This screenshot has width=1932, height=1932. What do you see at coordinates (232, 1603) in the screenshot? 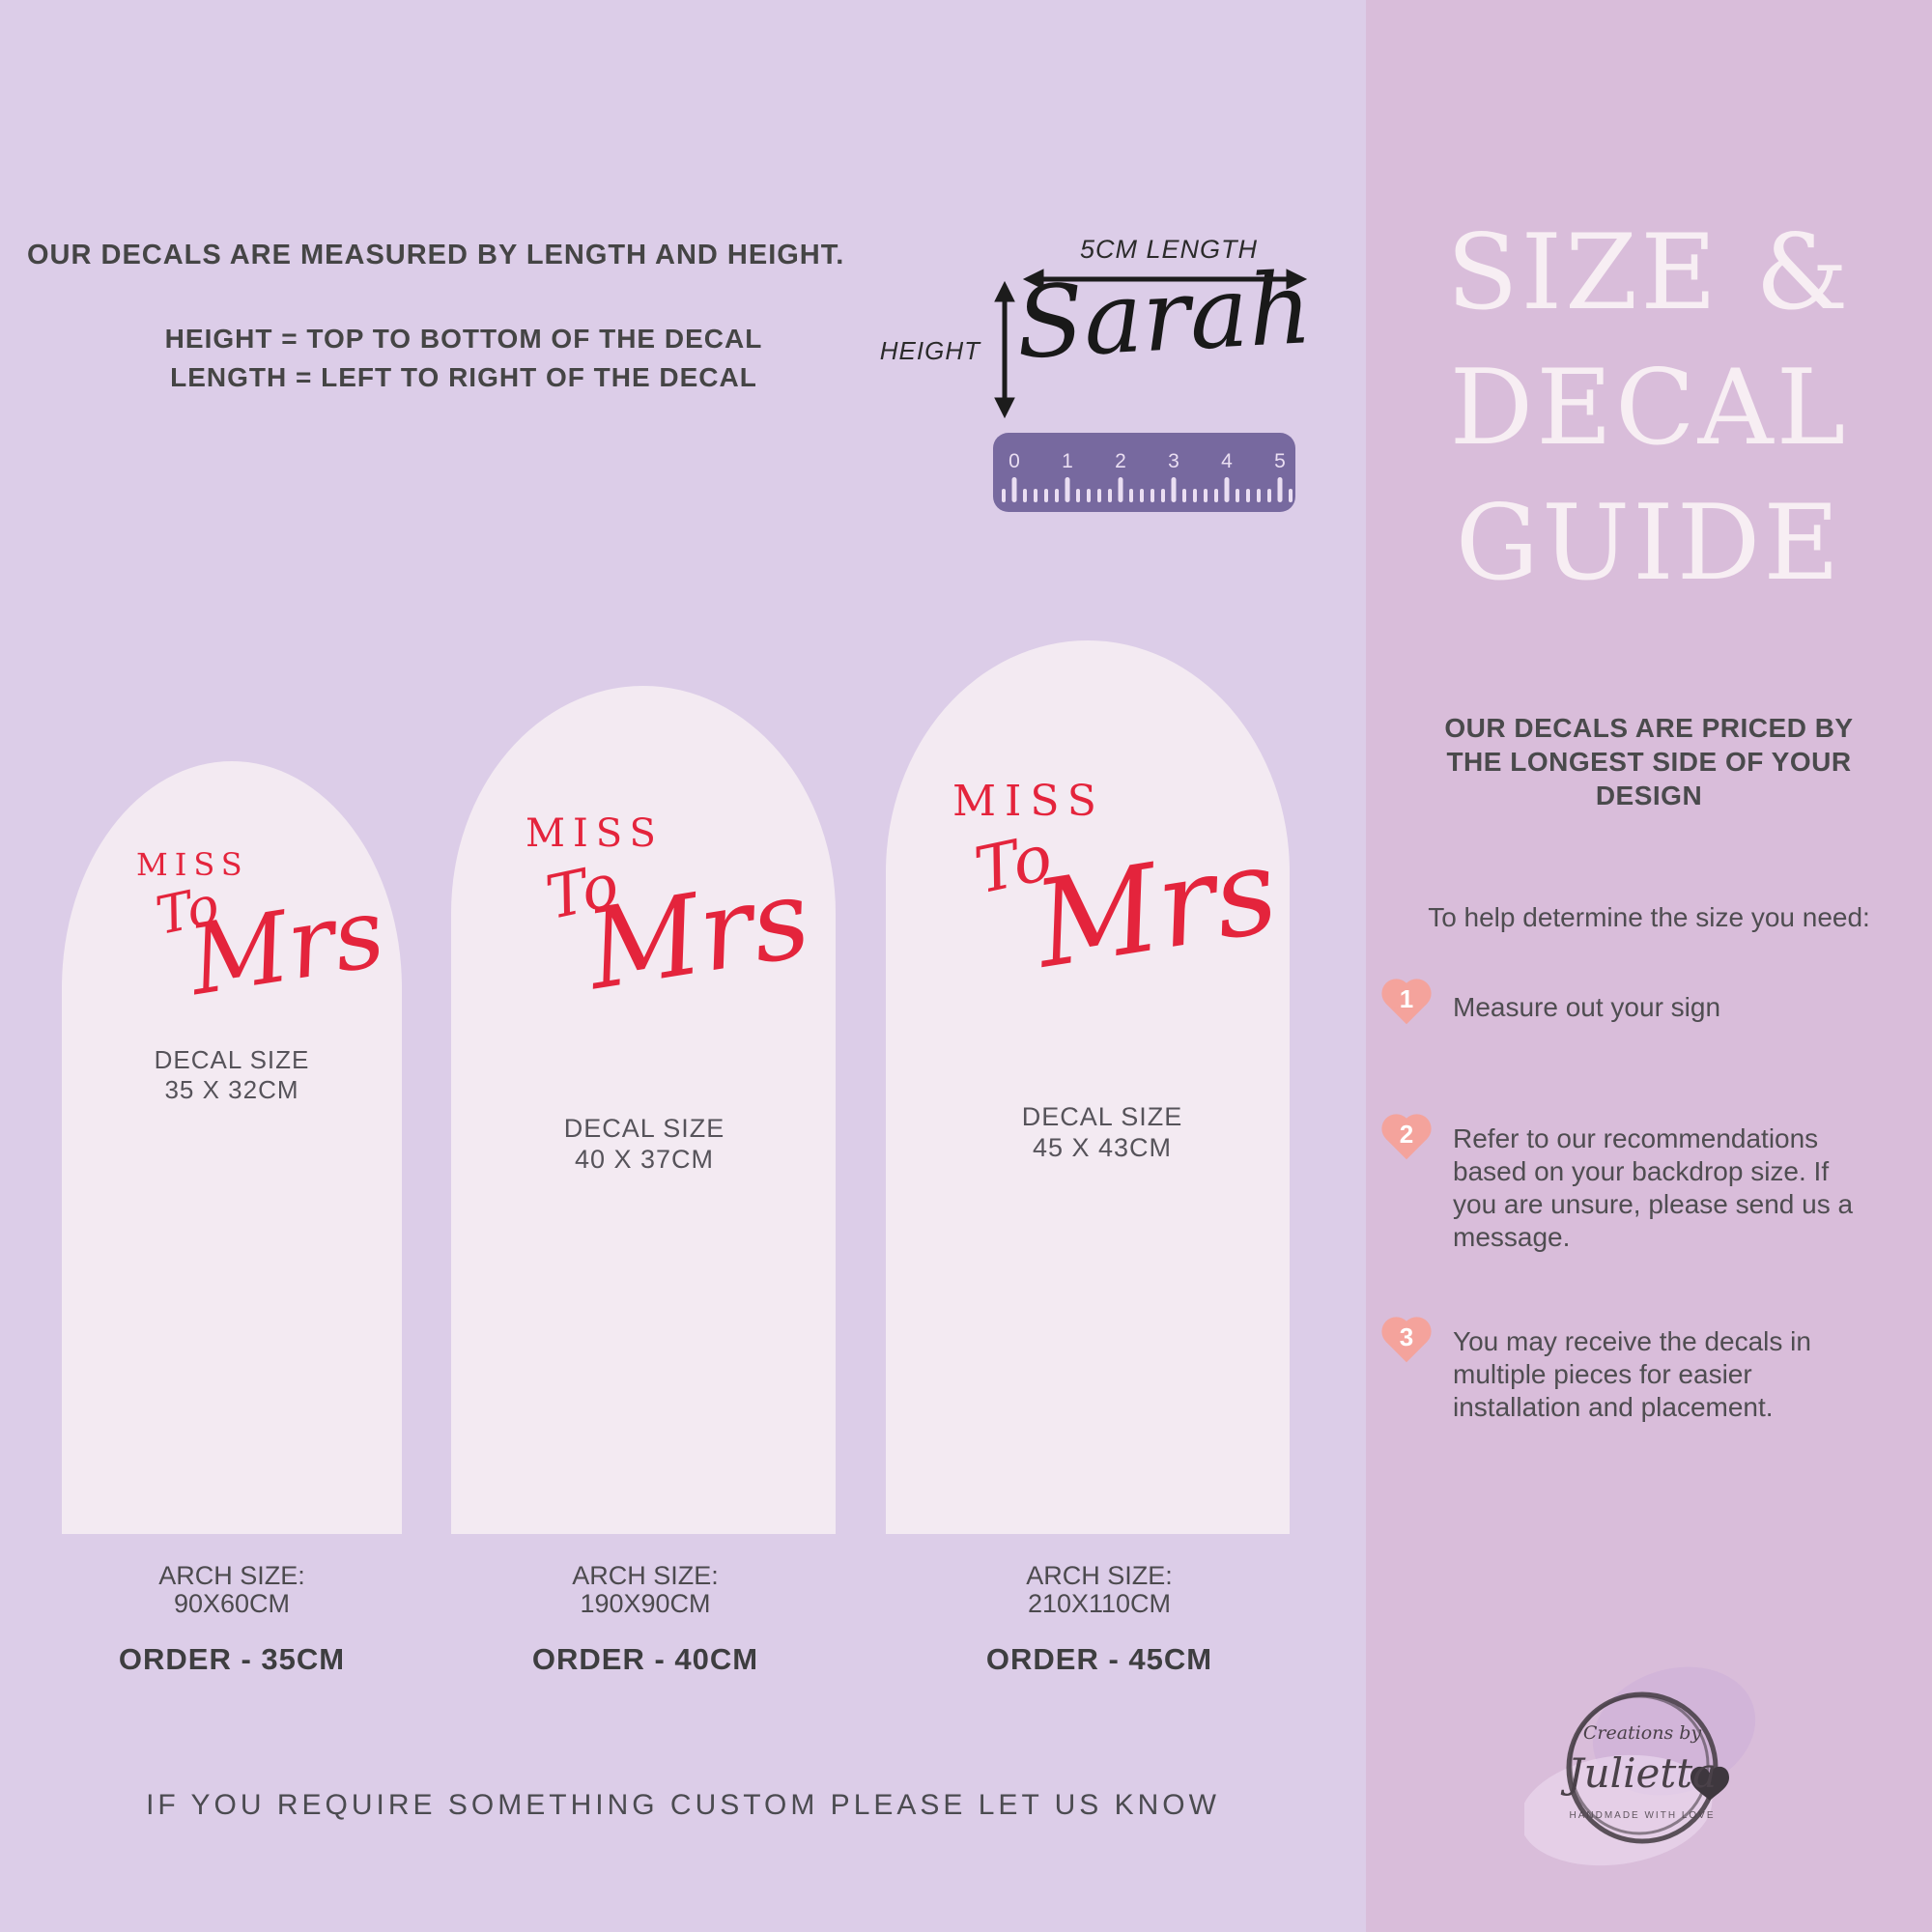
I see `arch-size-value: 90X60CM` at bounding box center [232, 1603].